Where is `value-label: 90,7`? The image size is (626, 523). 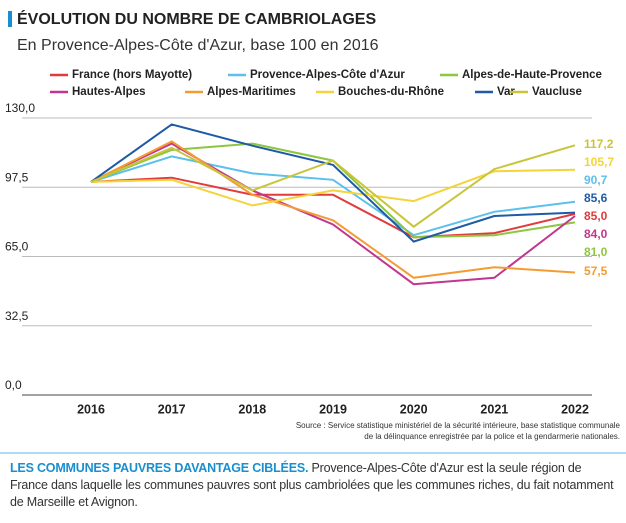
value-label: 90,7 is located at coordinates (596, 180).